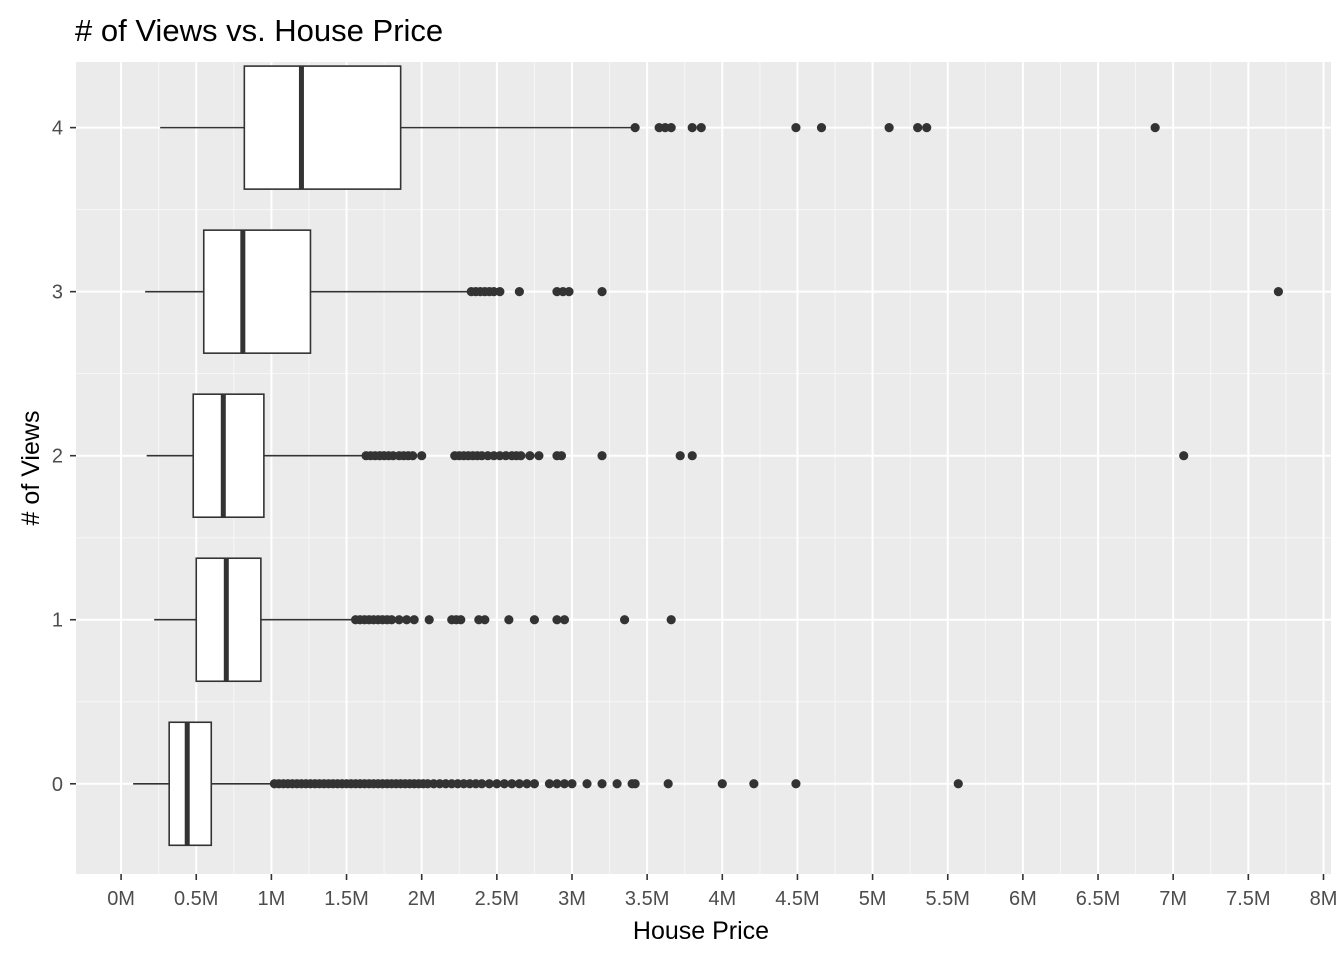 The height and width of the screenshot is (960, 1344). Describe the element at coordinates (121, 899) in the screenshot. I see `x-tick-label: 0M` at that location.